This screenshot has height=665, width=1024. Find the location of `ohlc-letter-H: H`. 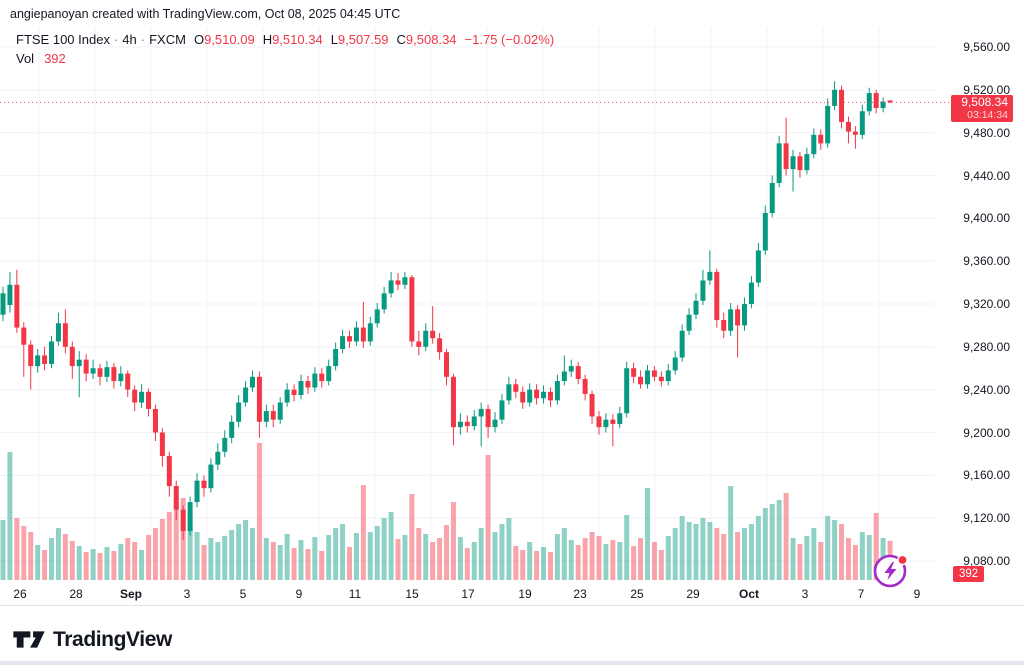

ohlc-letter-H: H is located at coordinates (267, 39).